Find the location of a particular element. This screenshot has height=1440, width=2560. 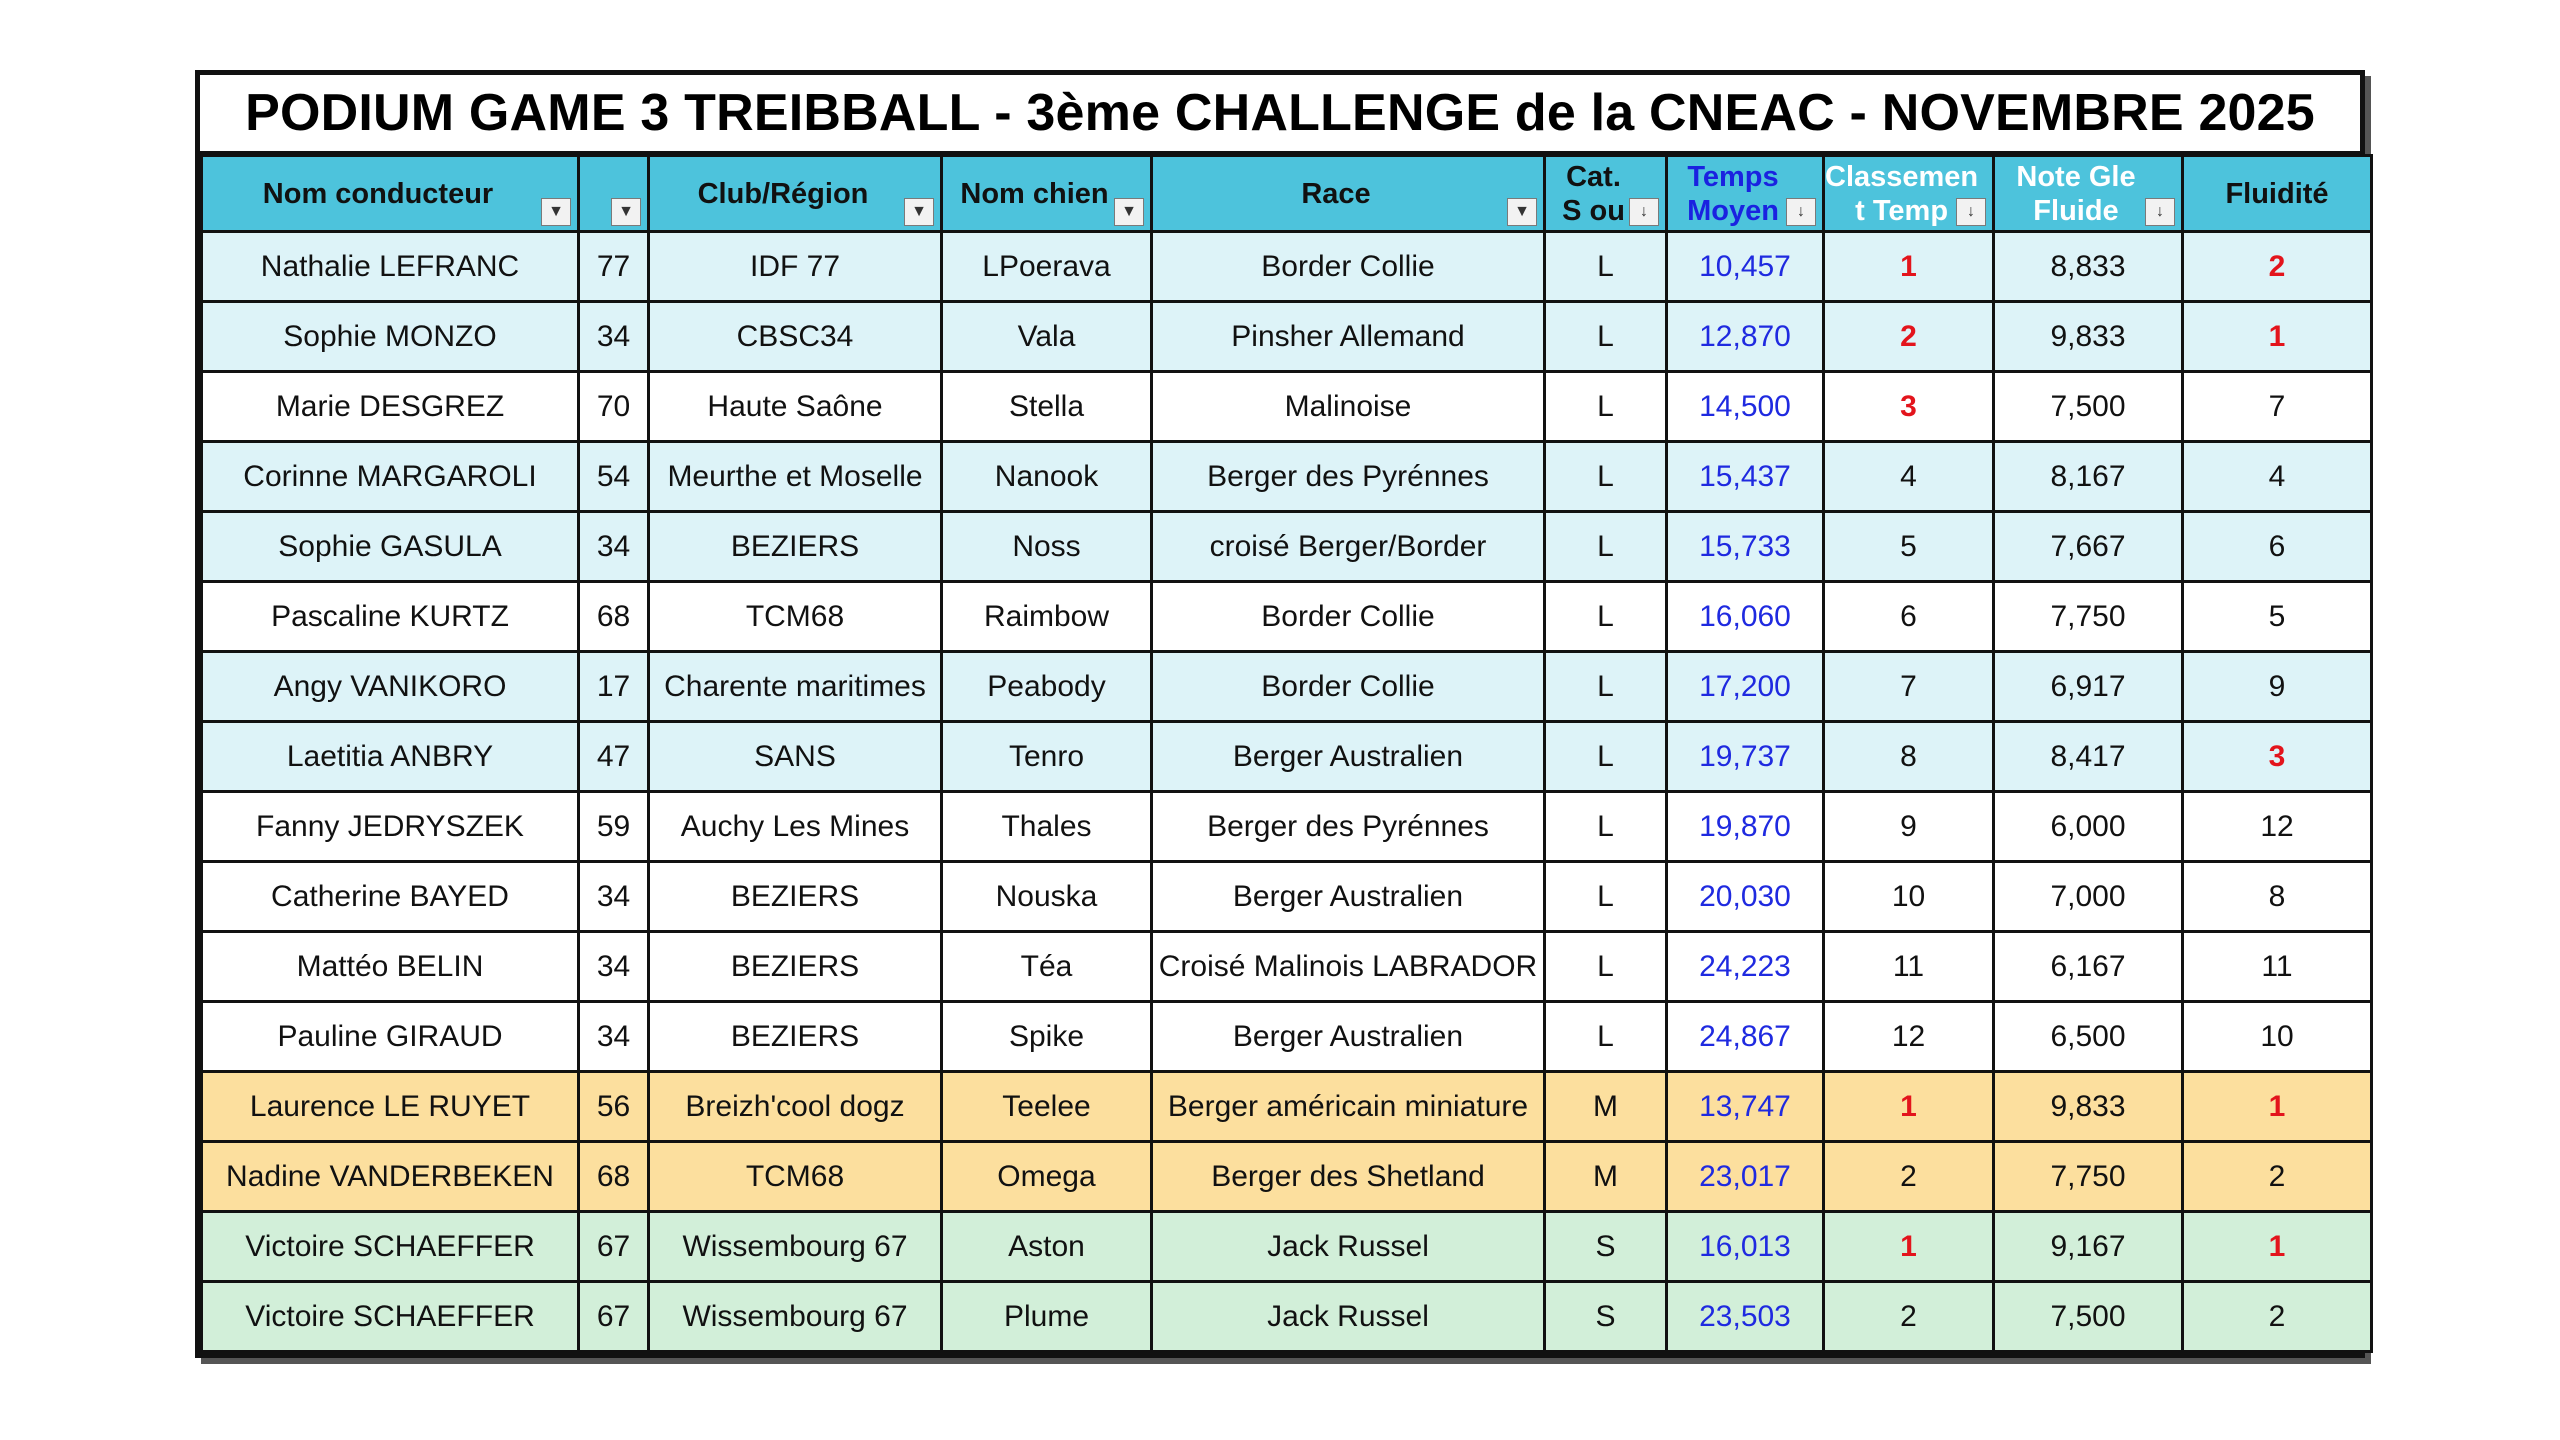

cell-dept: 56 is located at coordinates (613, 1106).